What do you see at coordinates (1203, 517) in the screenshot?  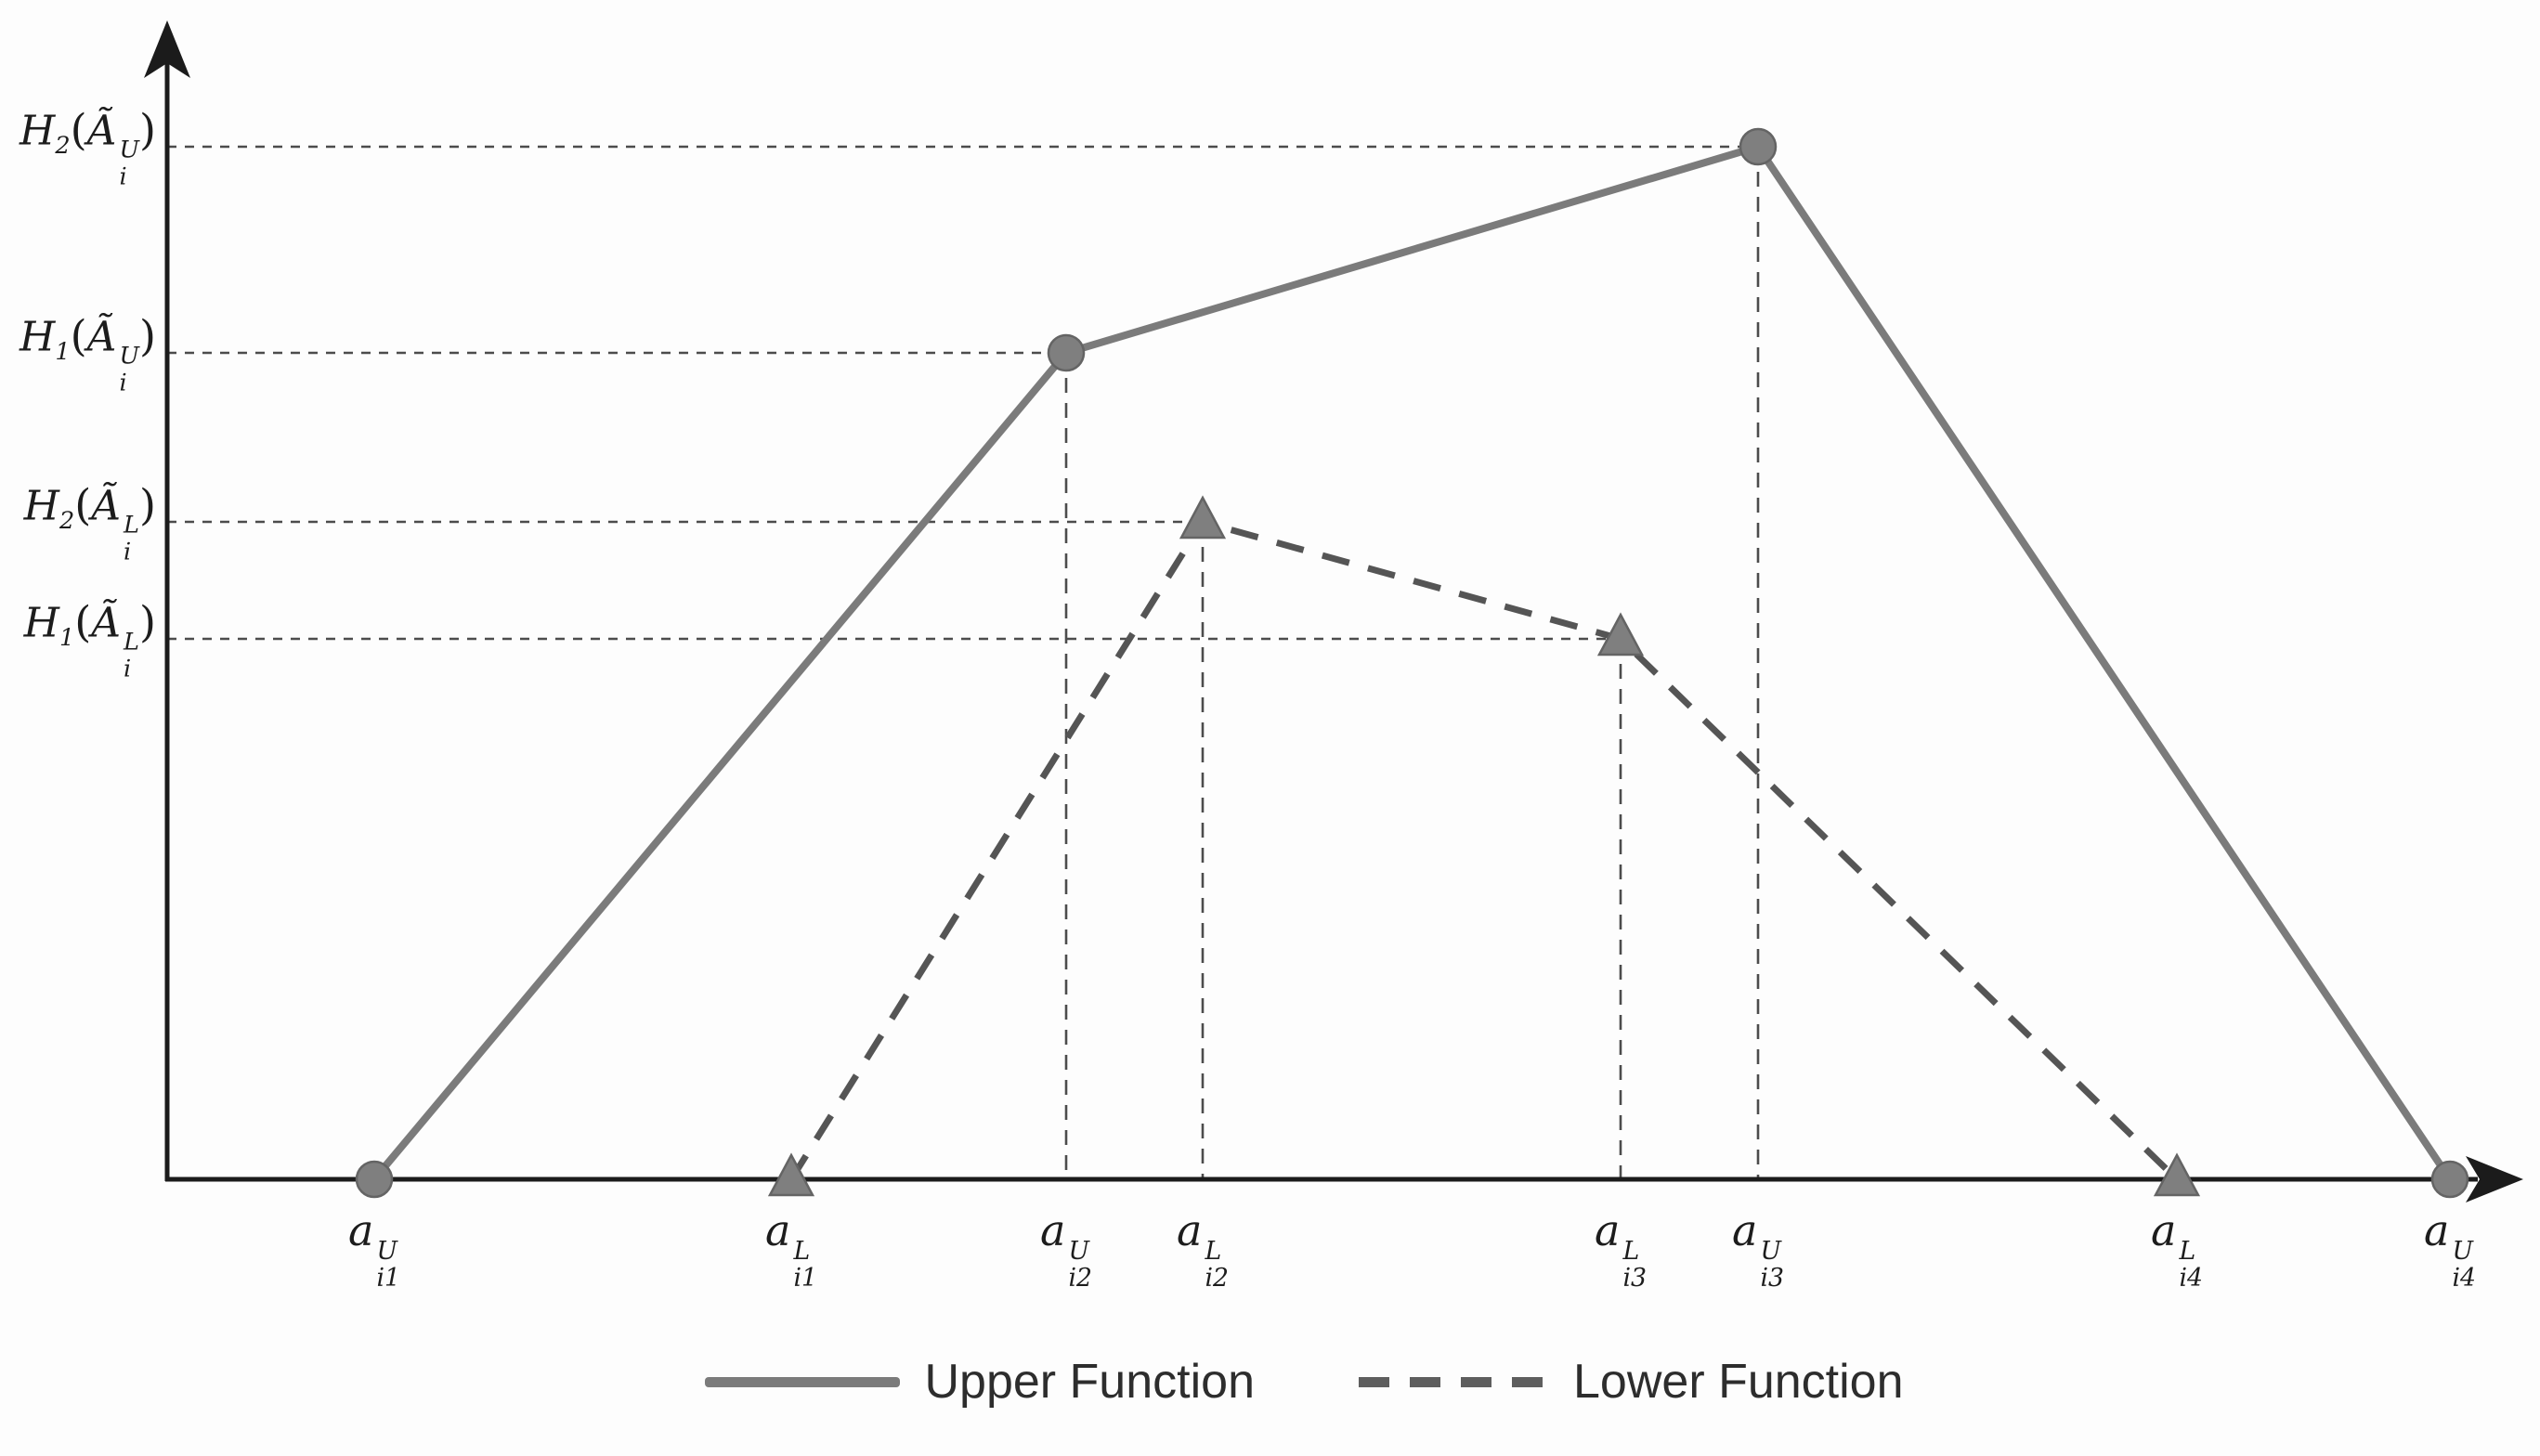 I see `marker-triangle-a_i2_L` at bounding box center [1203, 517].